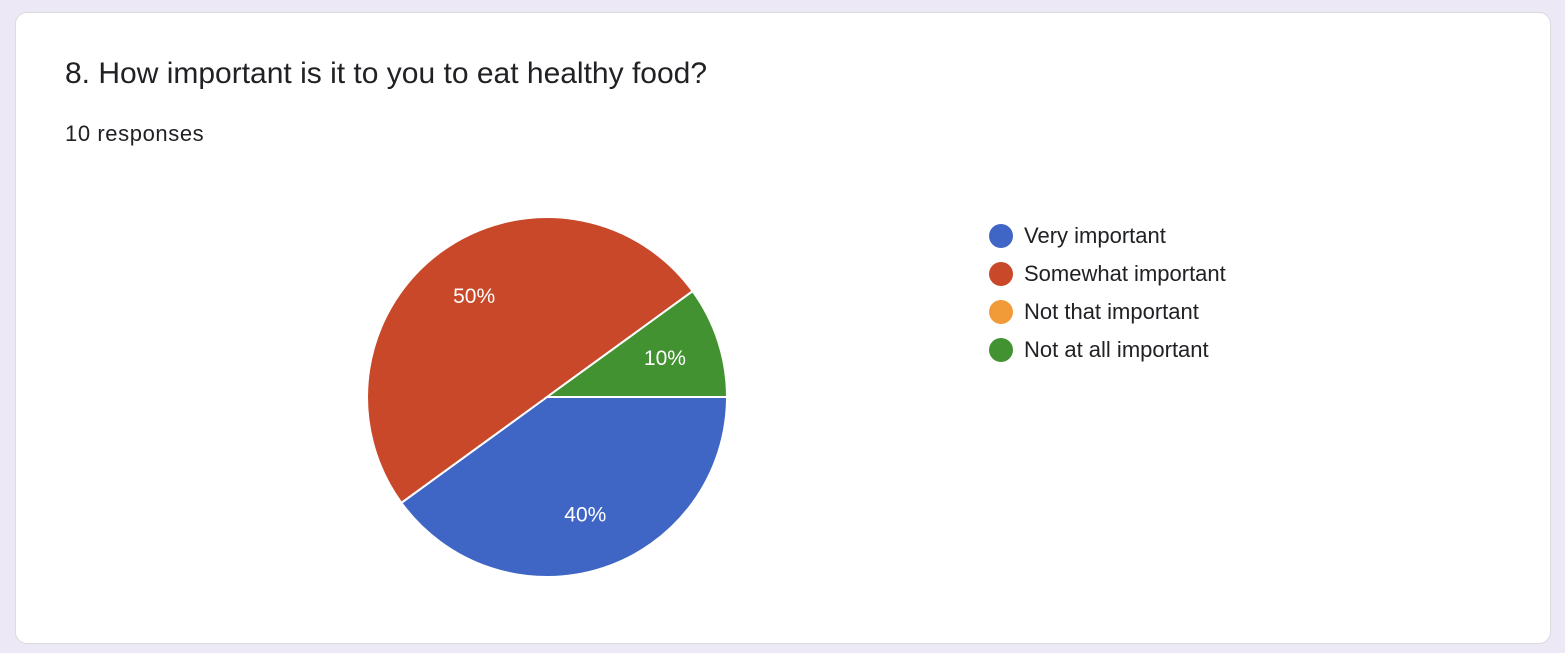 The image size is (1565, 653). What do you see at coordinates (1001, 236) in the screenshot?
I see `legend-swatch-very-important` at bounding box center [1001, 236].